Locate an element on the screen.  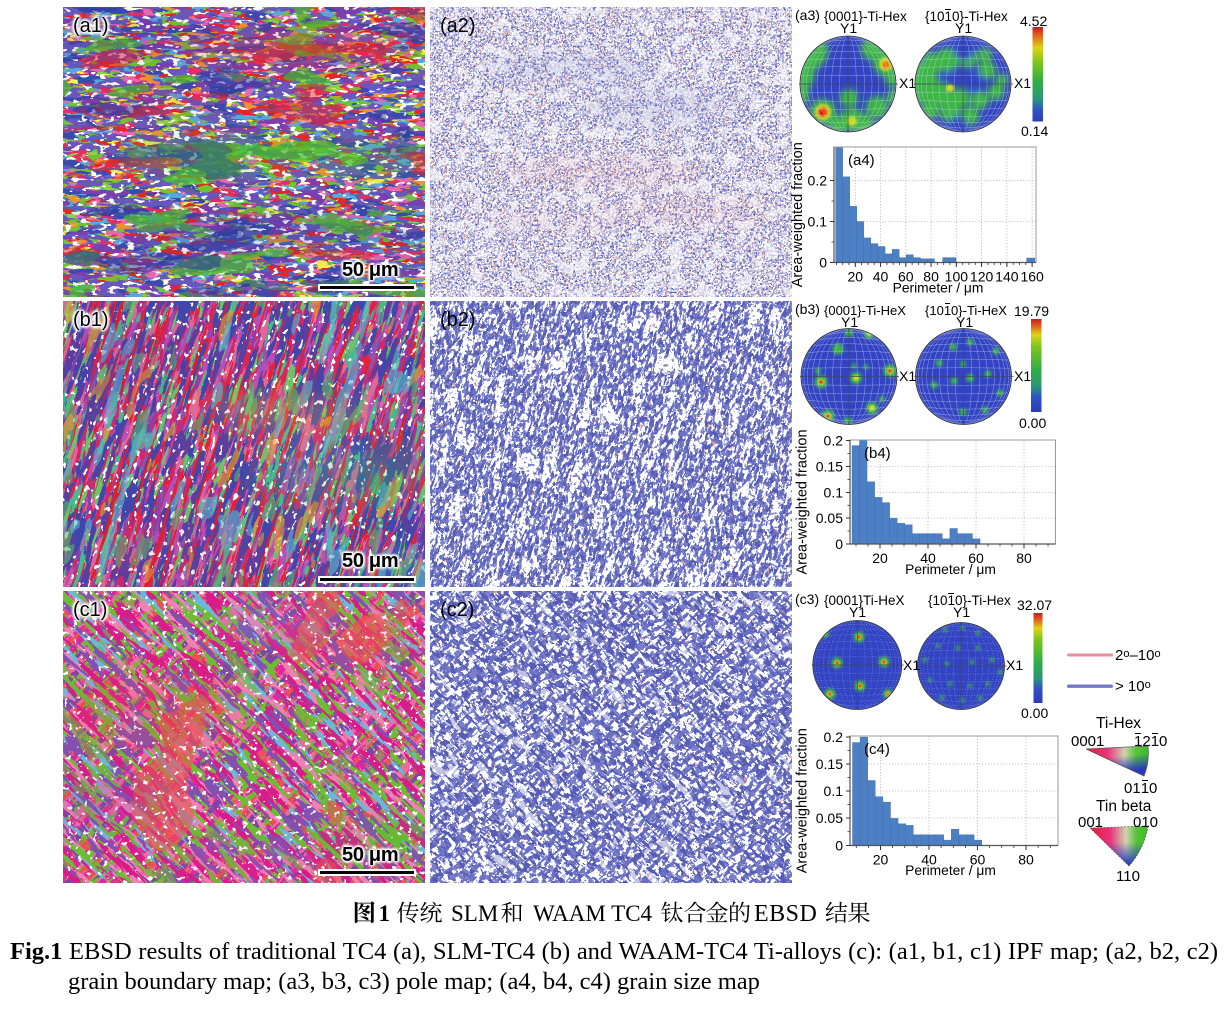
svg-text: EBSD is located at coordinates (785, 914).